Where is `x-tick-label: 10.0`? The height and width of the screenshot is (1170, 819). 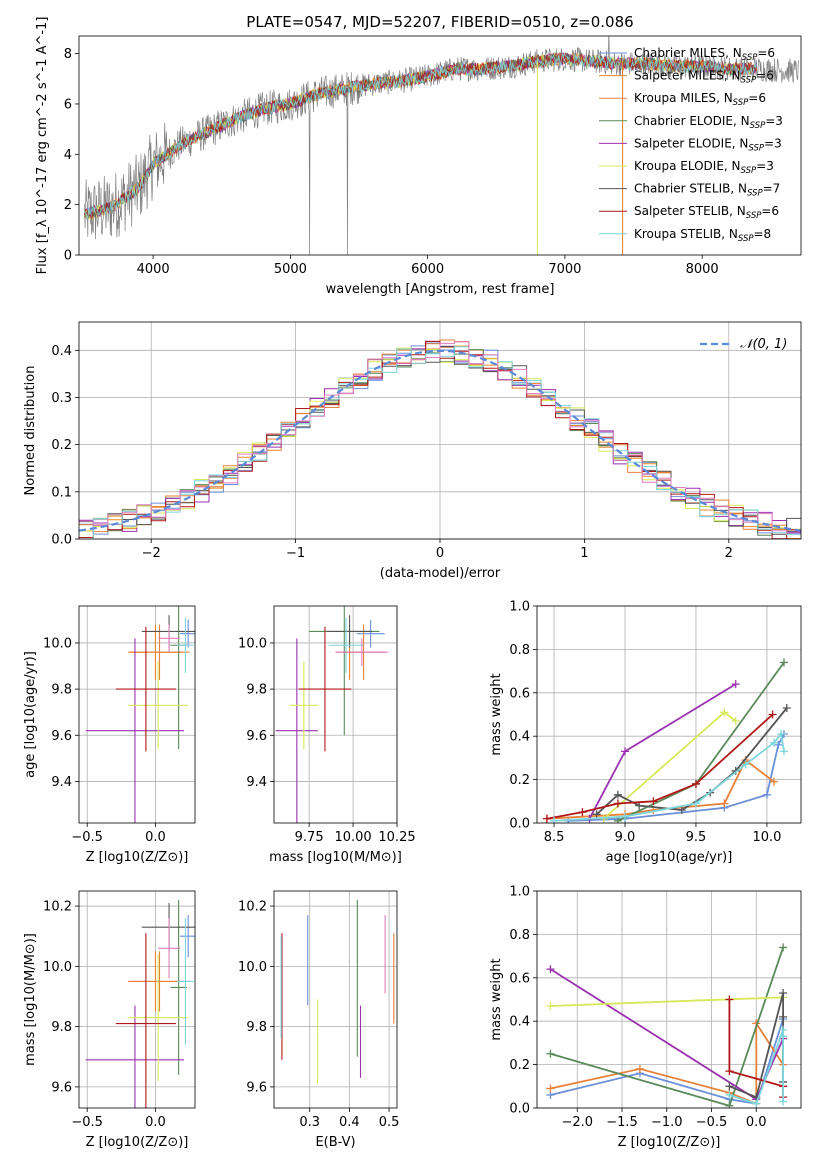
x-tick-label: 10.0 is located at coordinates (766, 837).